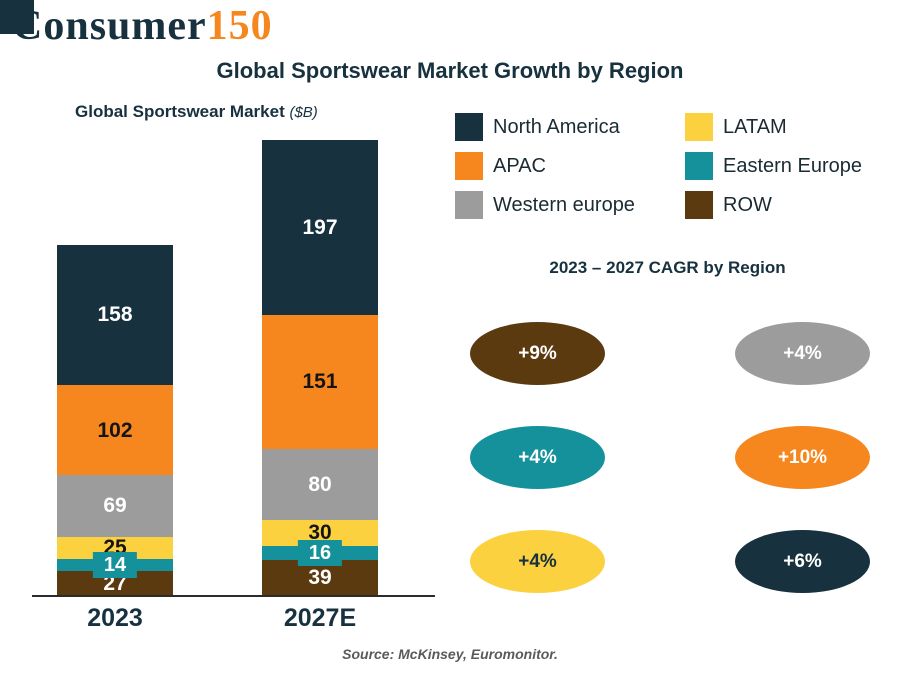 The height and width of the screenshot is (675, 900). I want to click on segment-value-latam: 30, so click(320, 533).